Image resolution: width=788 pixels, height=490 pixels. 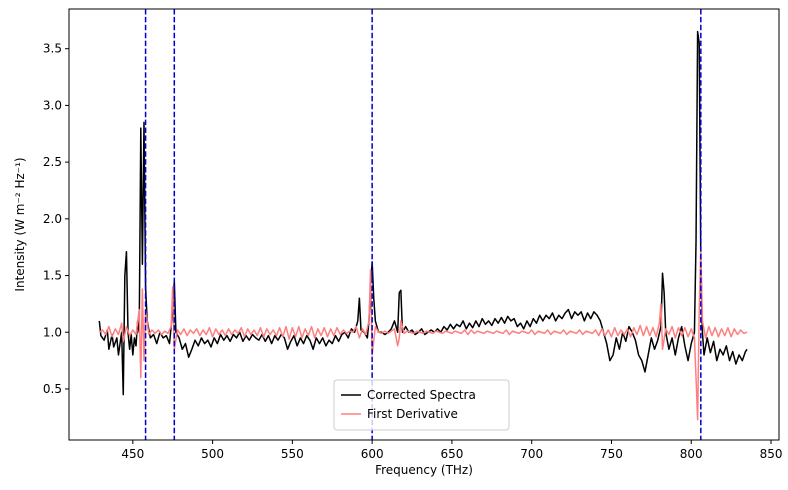 I want to click on x-tick-label: 650, so click(x=451, y=454).